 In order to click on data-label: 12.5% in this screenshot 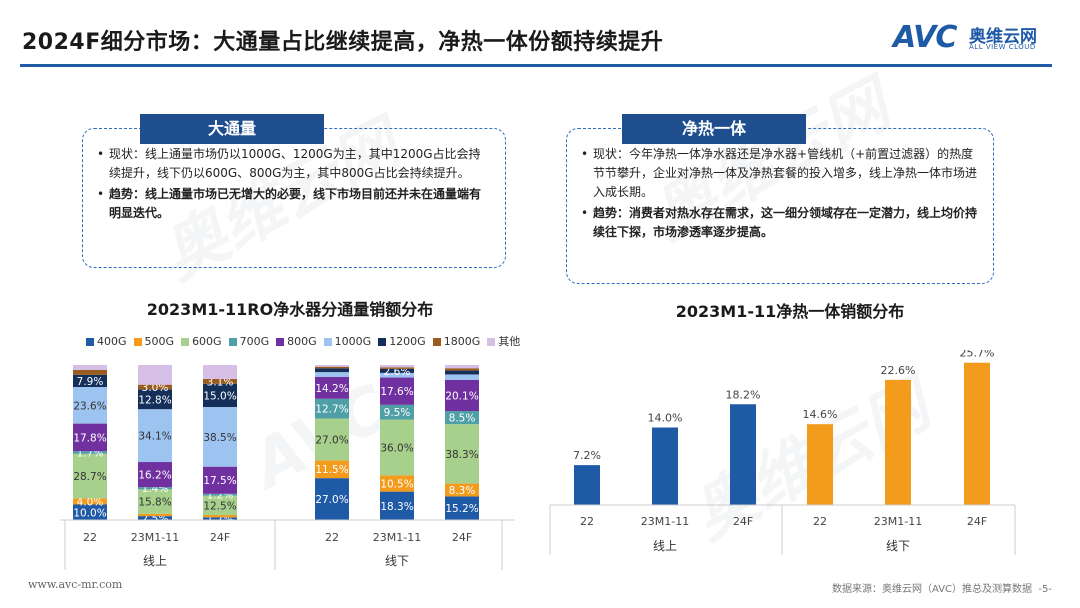, I will do `click(219, 506)`.